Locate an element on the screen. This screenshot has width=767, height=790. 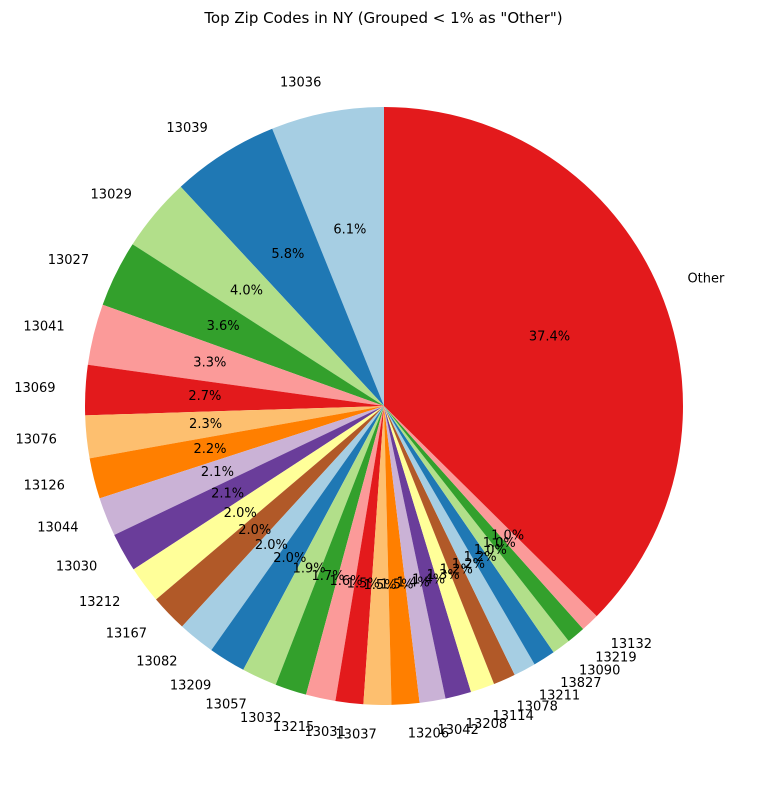
slice-percent-label: 3.3% is located at coordinates (209, 363).